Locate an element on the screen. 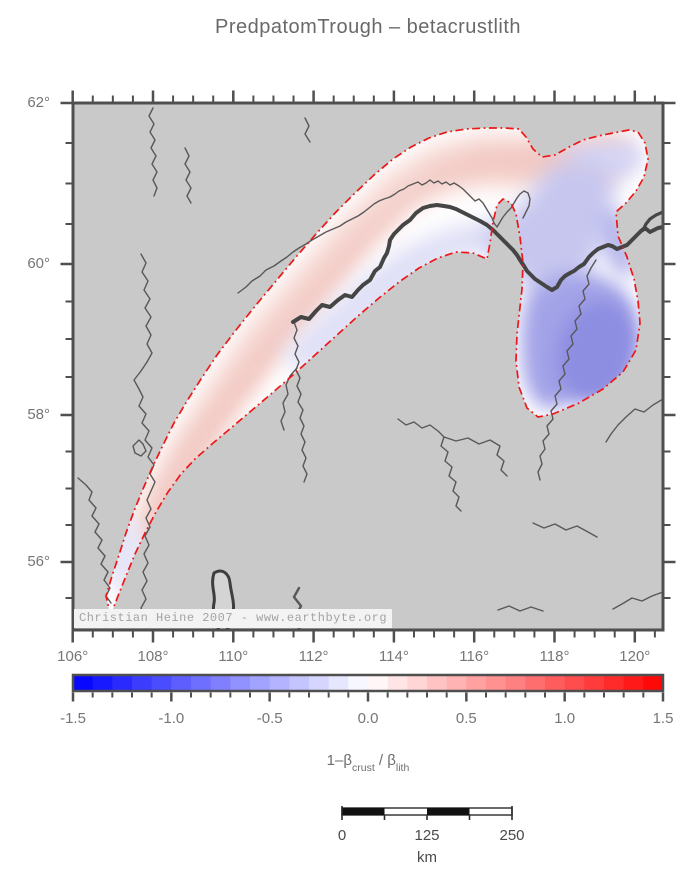  colorbar-tick-label: -0.5 is located at coordinates (269, 718).